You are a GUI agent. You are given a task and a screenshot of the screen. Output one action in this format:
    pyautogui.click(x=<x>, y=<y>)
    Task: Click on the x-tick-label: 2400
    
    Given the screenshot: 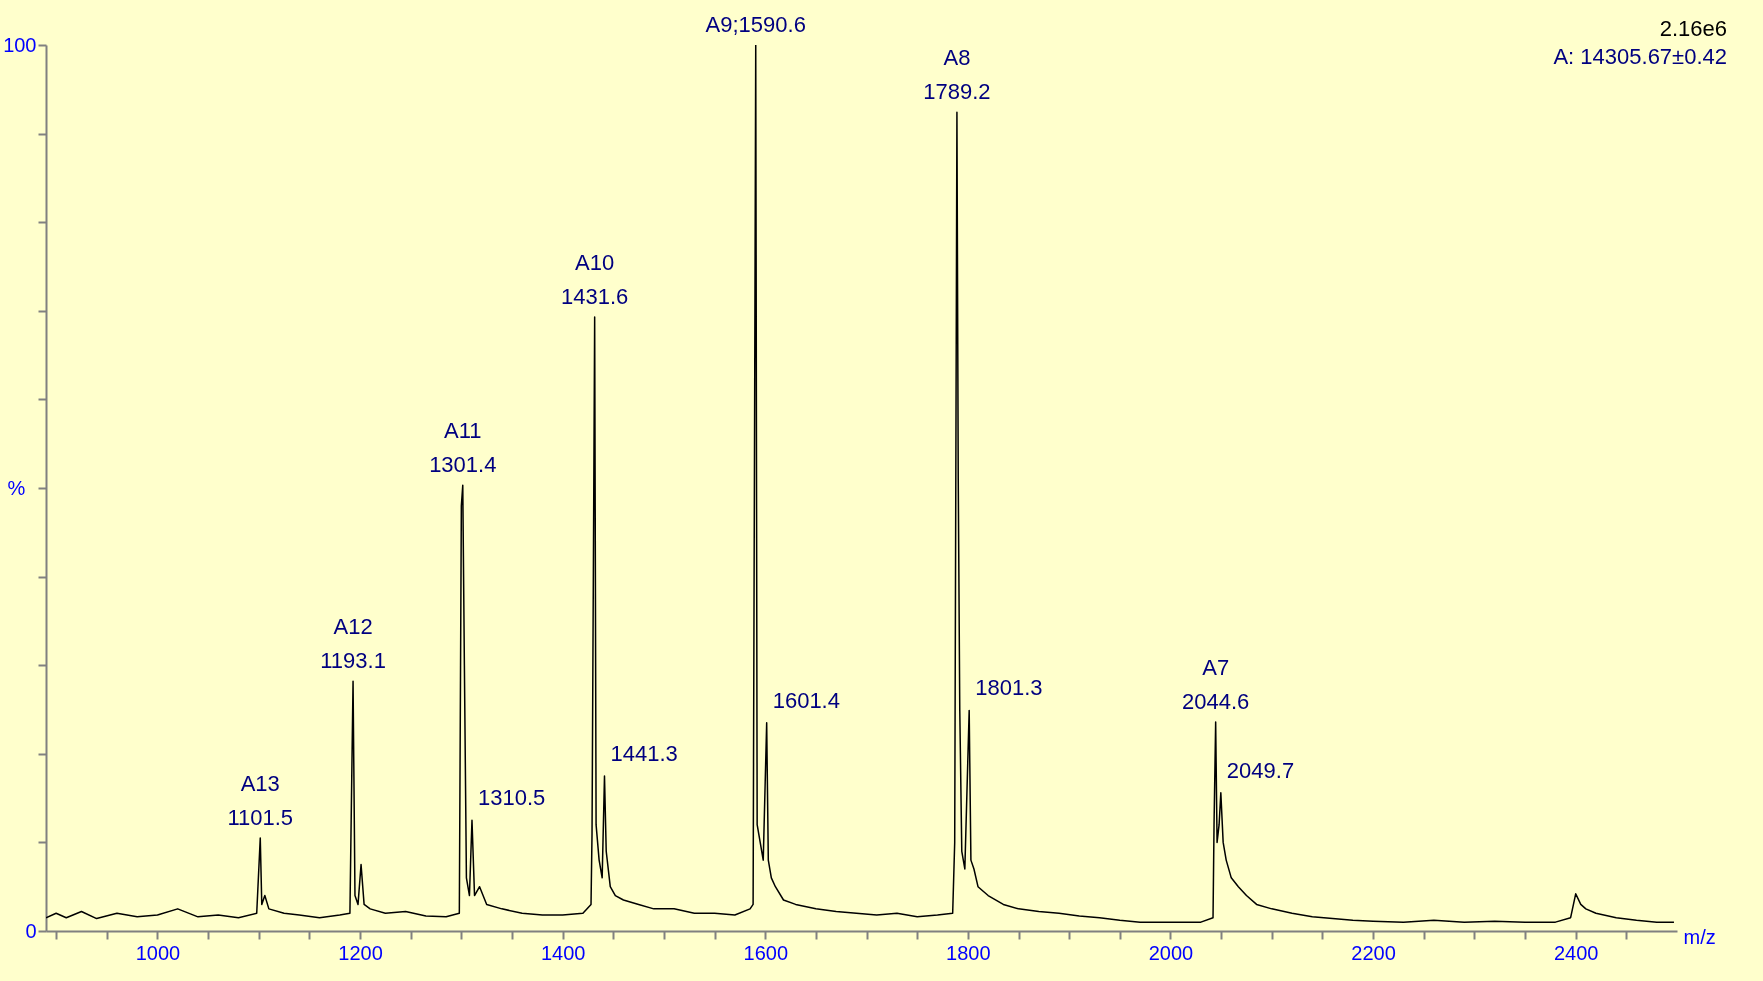 What is the action you would take?
    pyautogui.click(x=1576, y=952)
    